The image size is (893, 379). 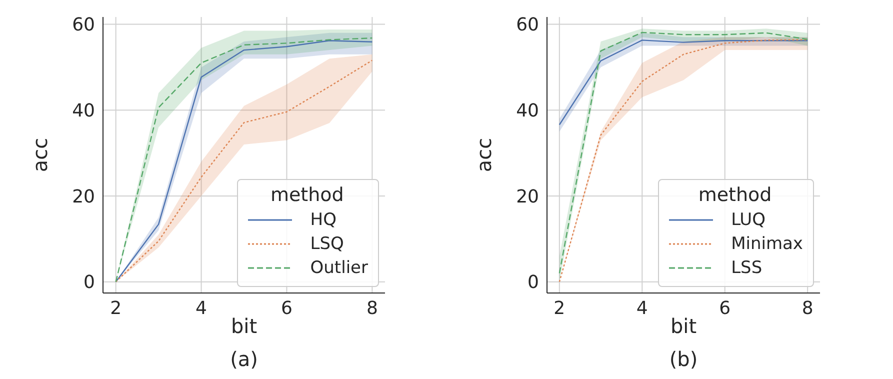 I want to click on legend-label: LSS, so click(x=746, y=268).